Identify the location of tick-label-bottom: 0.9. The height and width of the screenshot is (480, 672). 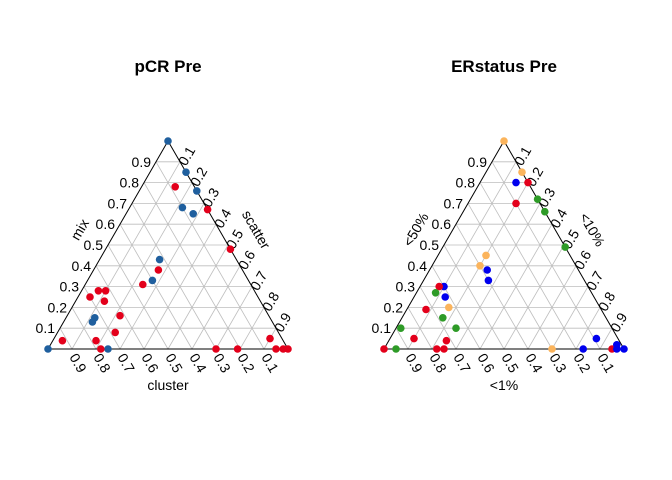
(414, 363).